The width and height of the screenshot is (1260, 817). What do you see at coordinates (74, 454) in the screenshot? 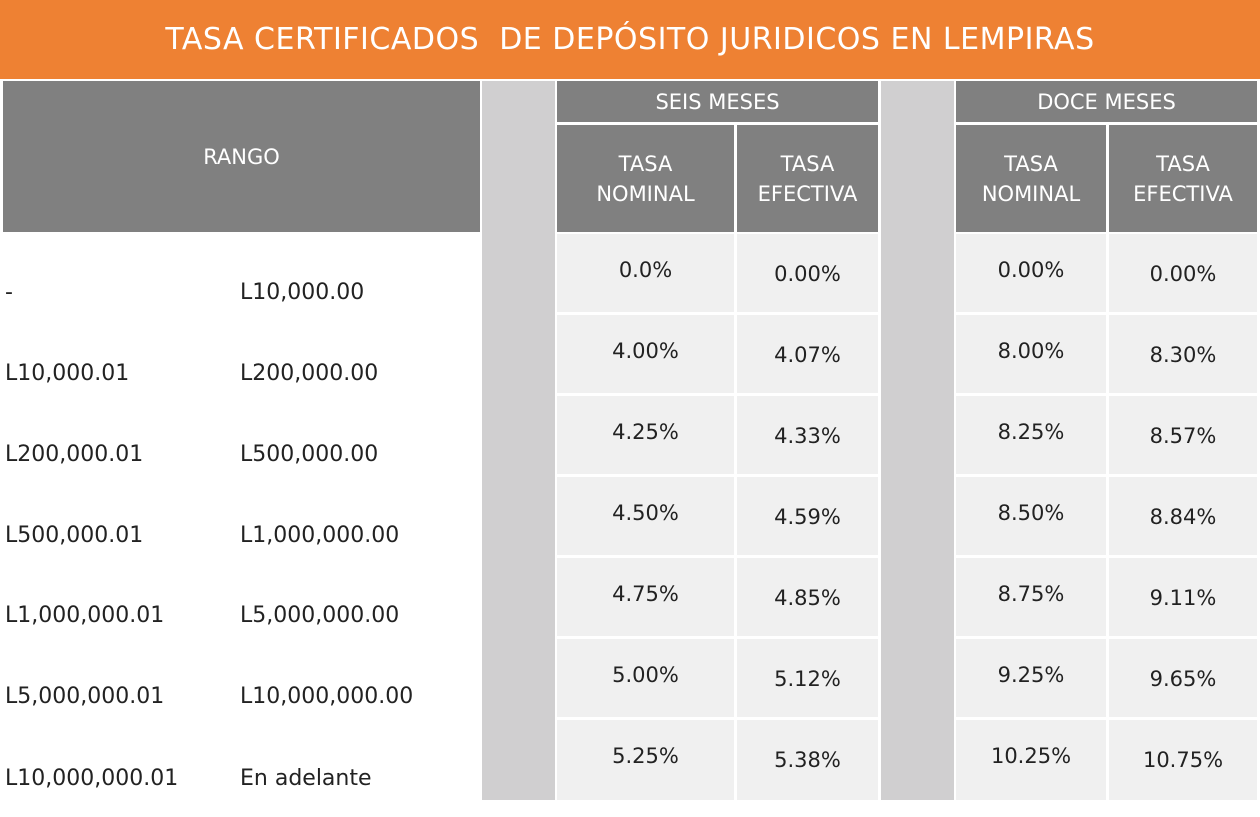
I see `range-from: L200,000.01` at bounding box center [74, 454].